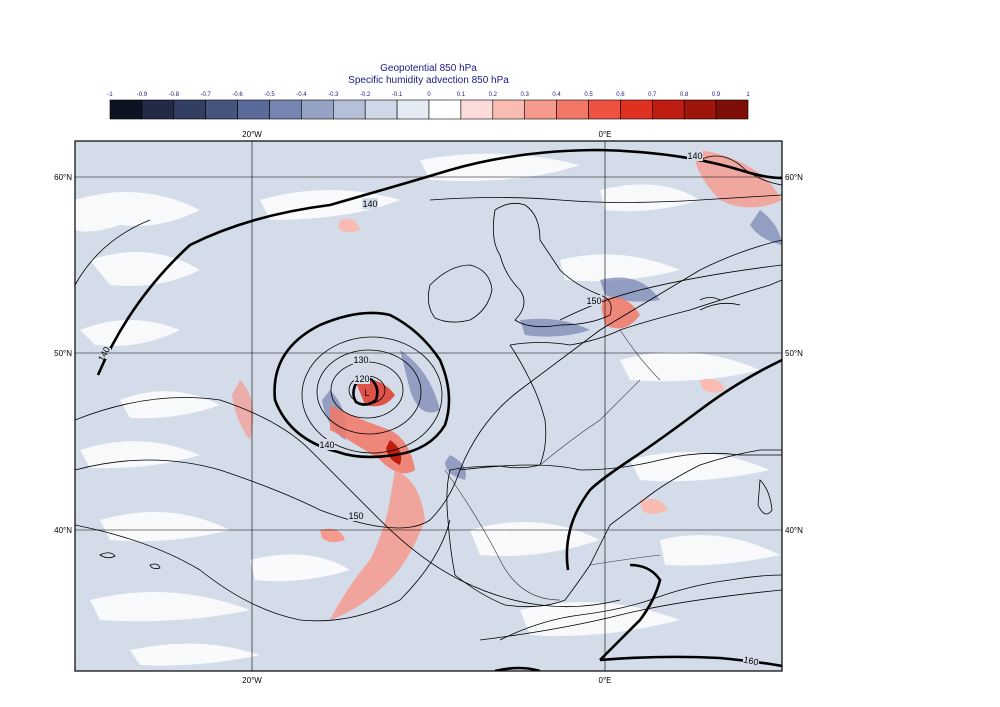 This screenshot has height=707, width=1000. I want to click on lat-label-left: 40°N, so click(63, 530).